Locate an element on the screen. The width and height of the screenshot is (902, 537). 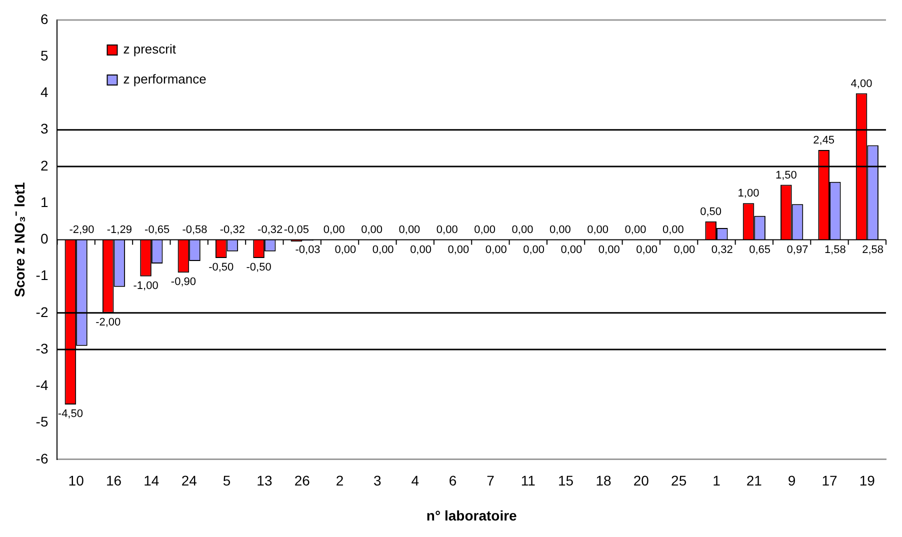
x-tick-label: 3 is located at coordinates (378, 480).